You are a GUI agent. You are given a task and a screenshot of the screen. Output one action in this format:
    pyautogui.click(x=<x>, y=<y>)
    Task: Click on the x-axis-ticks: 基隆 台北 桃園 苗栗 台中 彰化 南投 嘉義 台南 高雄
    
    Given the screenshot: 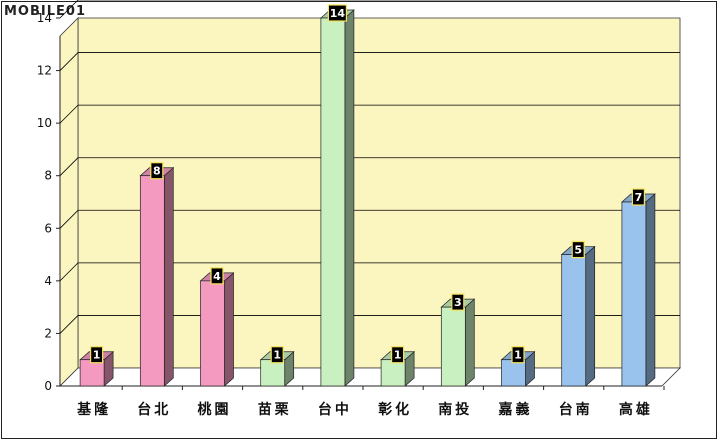 What is the action you would take?
    pyautogui.click(x=371, y=402)
    